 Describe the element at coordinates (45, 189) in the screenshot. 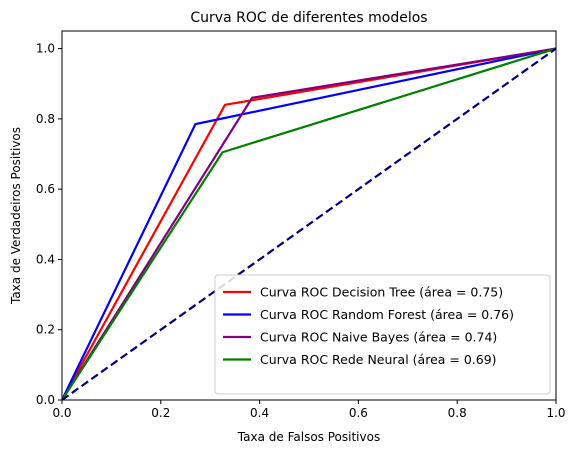

I see `y-tick-label: 0.6` at that location.